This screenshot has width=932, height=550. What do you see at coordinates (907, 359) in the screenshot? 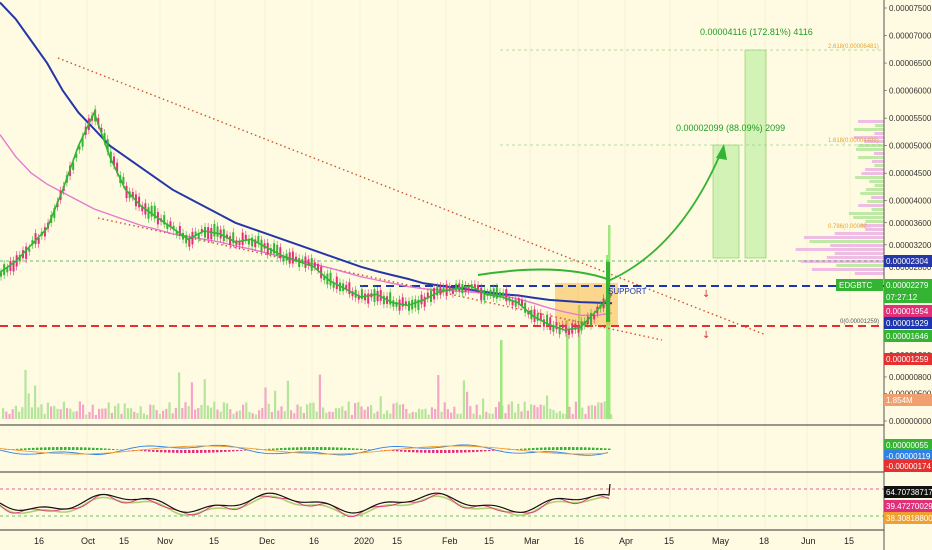
I see `price-badge-label: 0.00001259` at bounding box center [907, 359].